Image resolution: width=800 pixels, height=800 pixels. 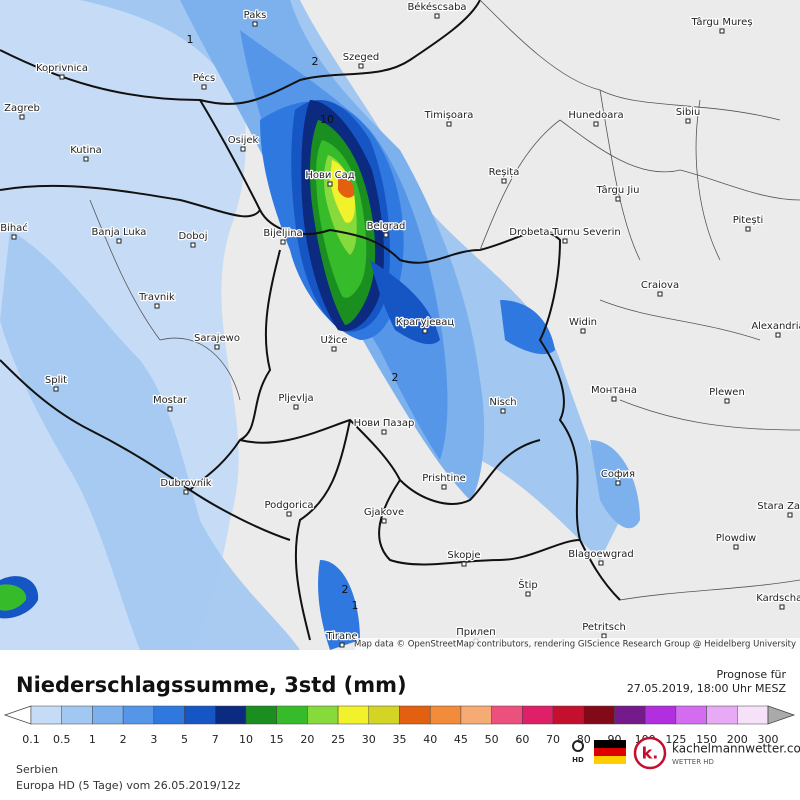 What do you see at coordinates (255, 15) in the screenshot?
I see `city-label: Paks` at bounding box center [255, 15].